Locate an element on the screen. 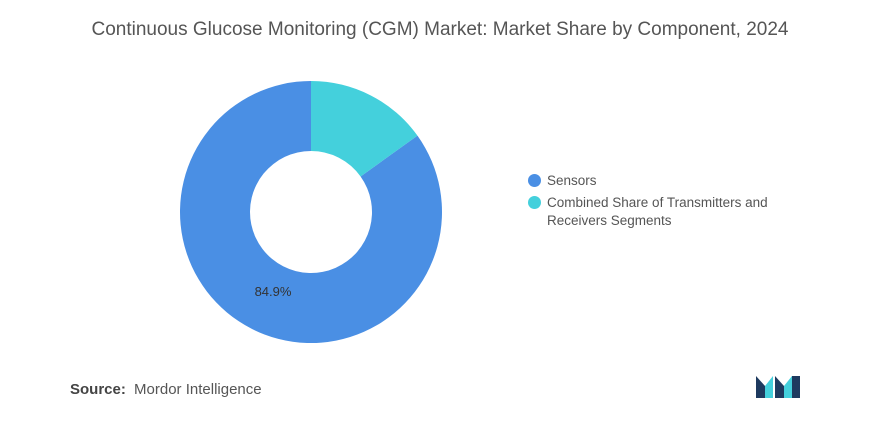 This screenshot has width=883, height=421. source-key: Source: is located at coordinates (98, 389).